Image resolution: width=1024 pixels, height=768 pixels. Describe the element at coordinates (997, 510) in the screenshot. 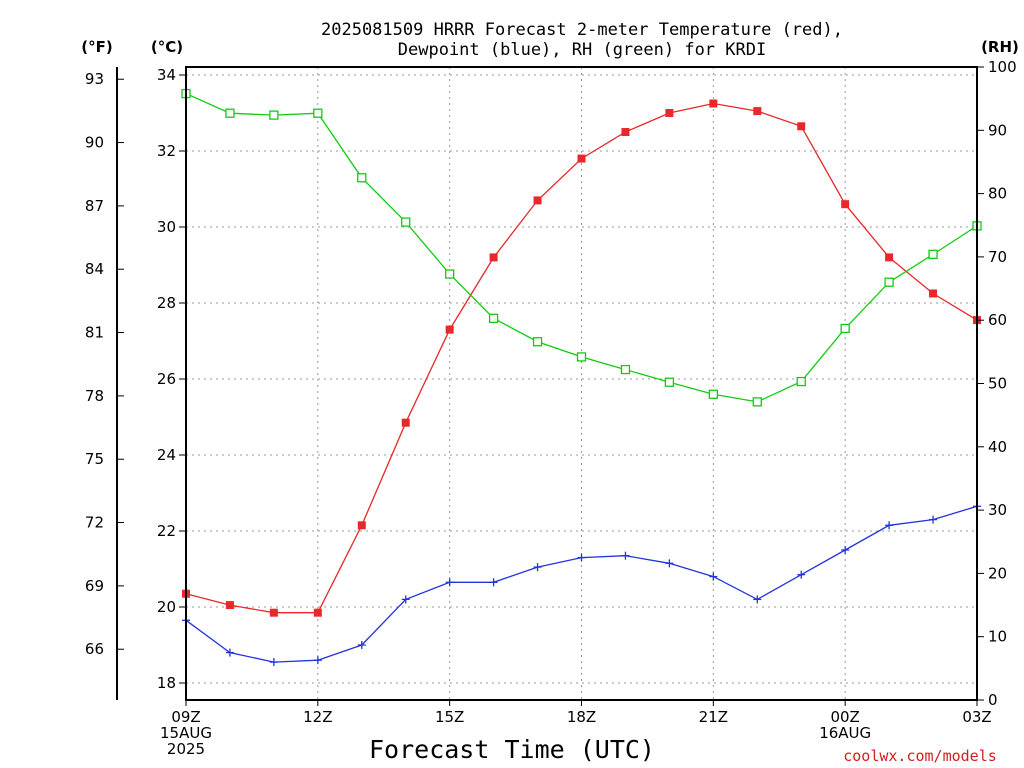

I see `rh-tick-label: 30` at that location.